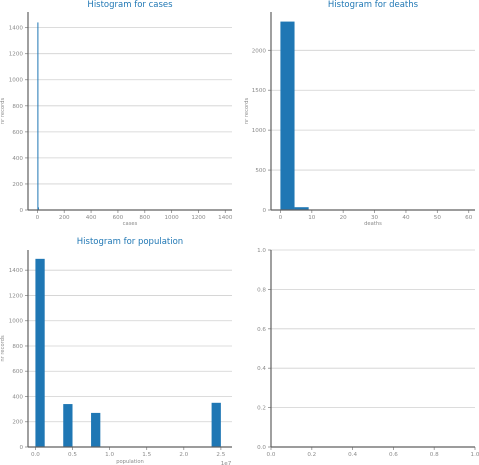  I want to click on x-tick-label: 1400, so click(225, 218).